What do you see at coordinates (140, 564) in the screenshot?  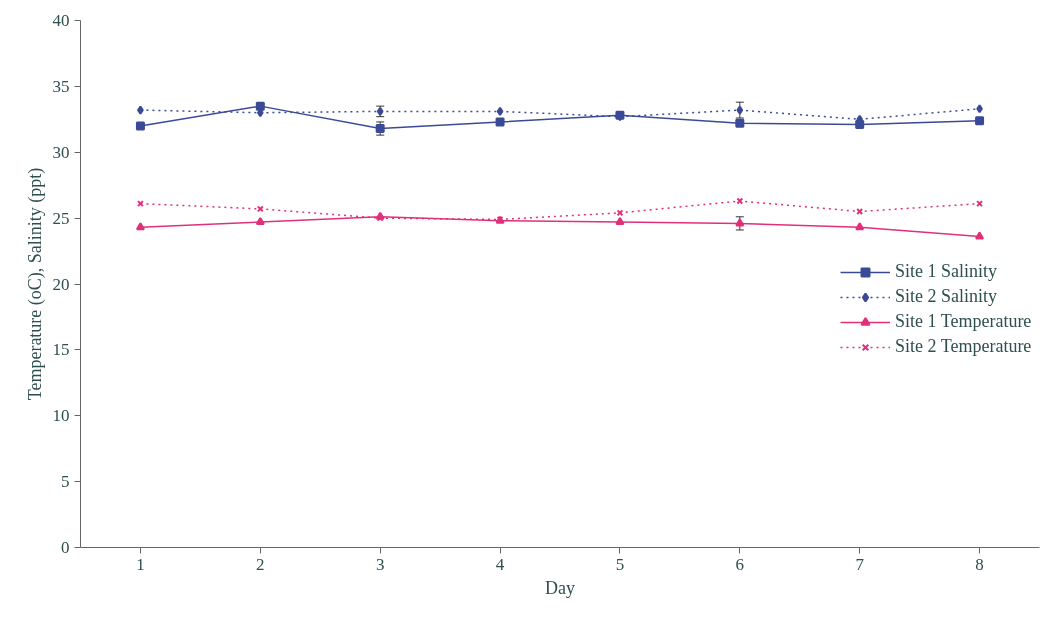 I see `x-tick-label: 1` at bounding box center [140, 564].